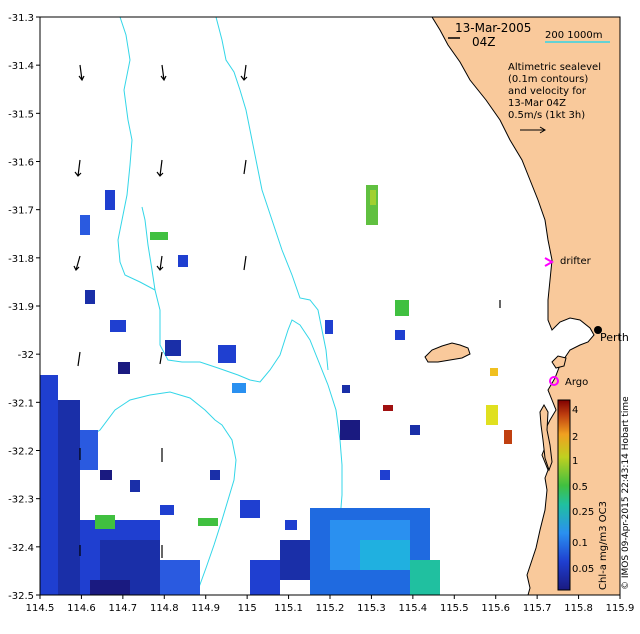 Image resolution: width=640 pixels, height=634 pixels. Describe the element at coordinates (413, 608) in the screenshot. I see `x-tick-label: 115.4` at that location.